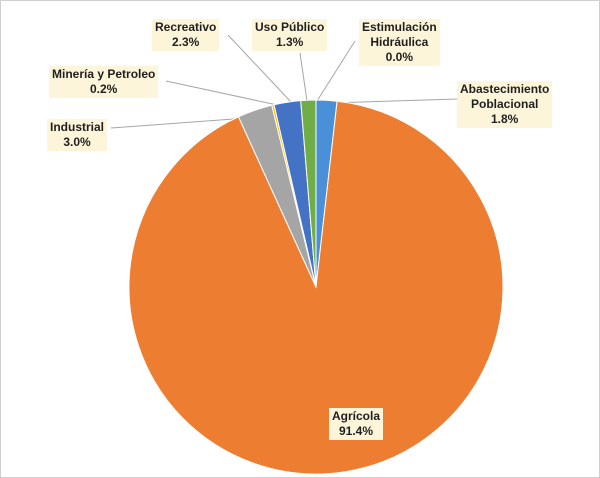 The image size is (600, 478). I want to click on label-abastecimiento-value: 1.8%, so click(505, 119).